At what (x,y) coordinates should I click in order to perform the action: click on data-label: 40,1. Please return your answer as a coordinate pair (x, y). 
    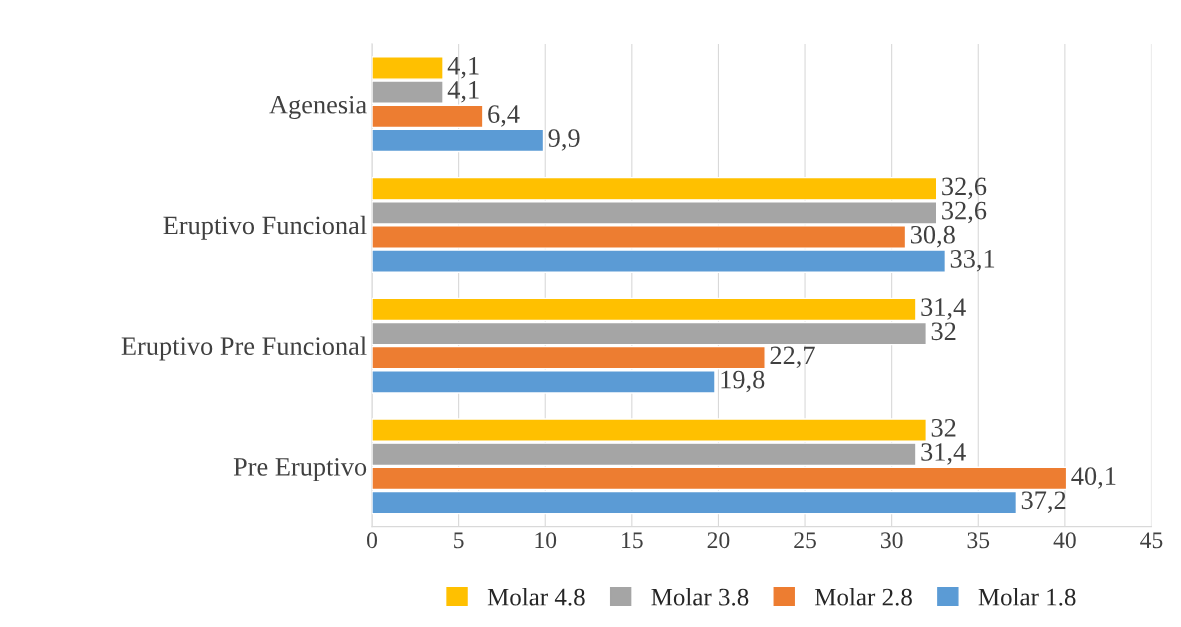
    Looking at the image, I should click on (1093, 478).